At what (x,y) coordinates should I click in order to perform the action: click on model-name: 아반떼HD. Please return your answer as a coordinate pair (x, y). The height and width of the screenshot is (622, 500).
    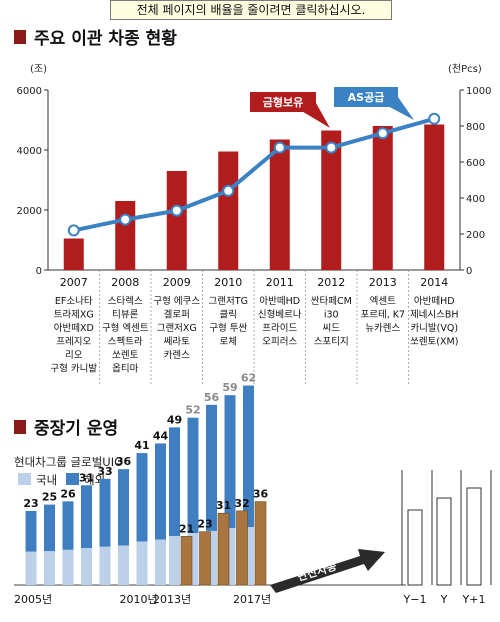
    Looking at the image, I should click on (434, 301).